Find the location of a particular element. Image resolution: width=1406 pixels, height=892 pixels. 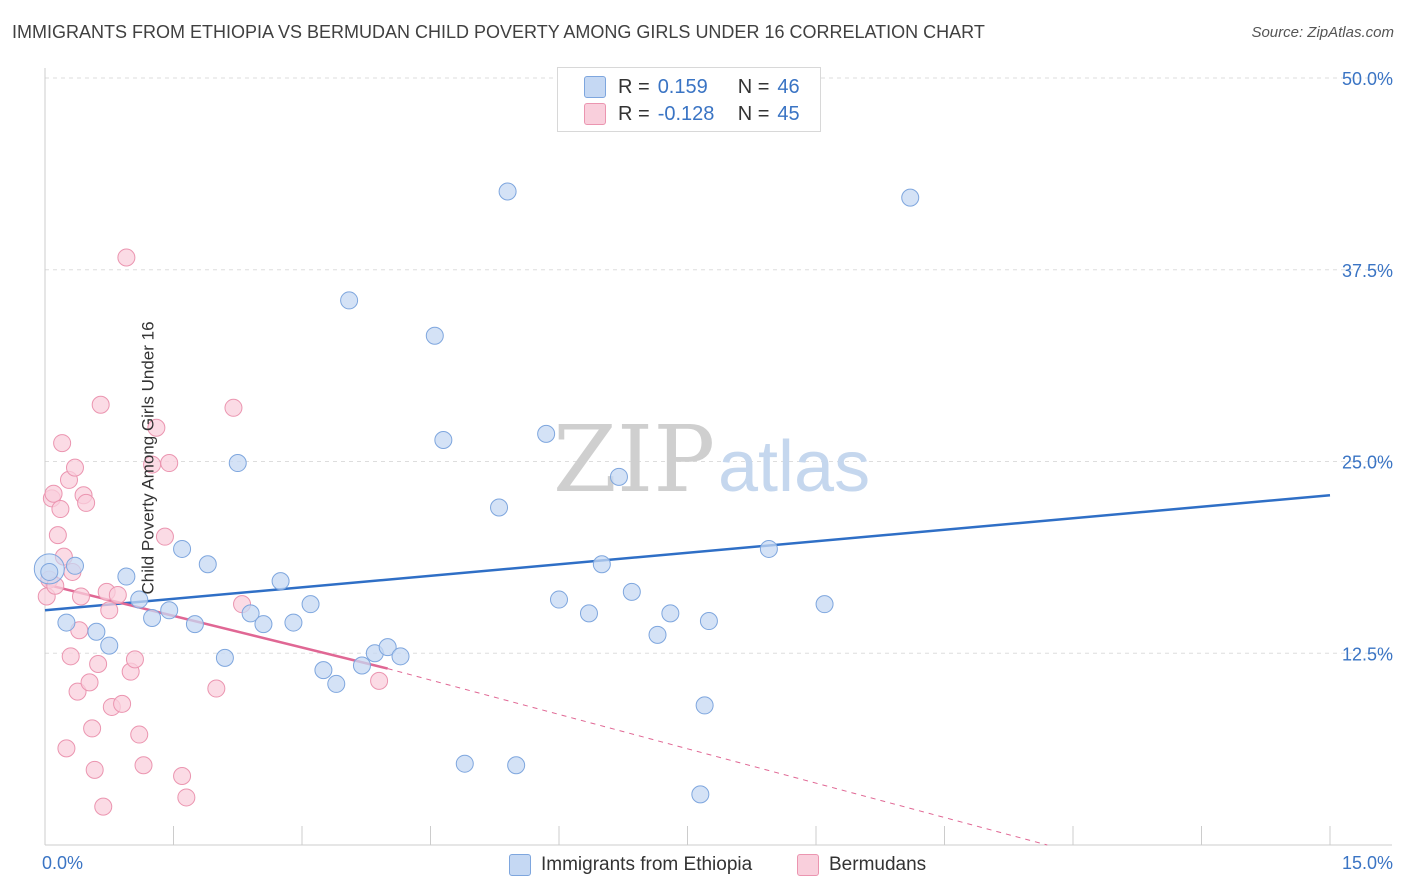

y-tick-label: 37.5% is located at coordinates (1367, 271).